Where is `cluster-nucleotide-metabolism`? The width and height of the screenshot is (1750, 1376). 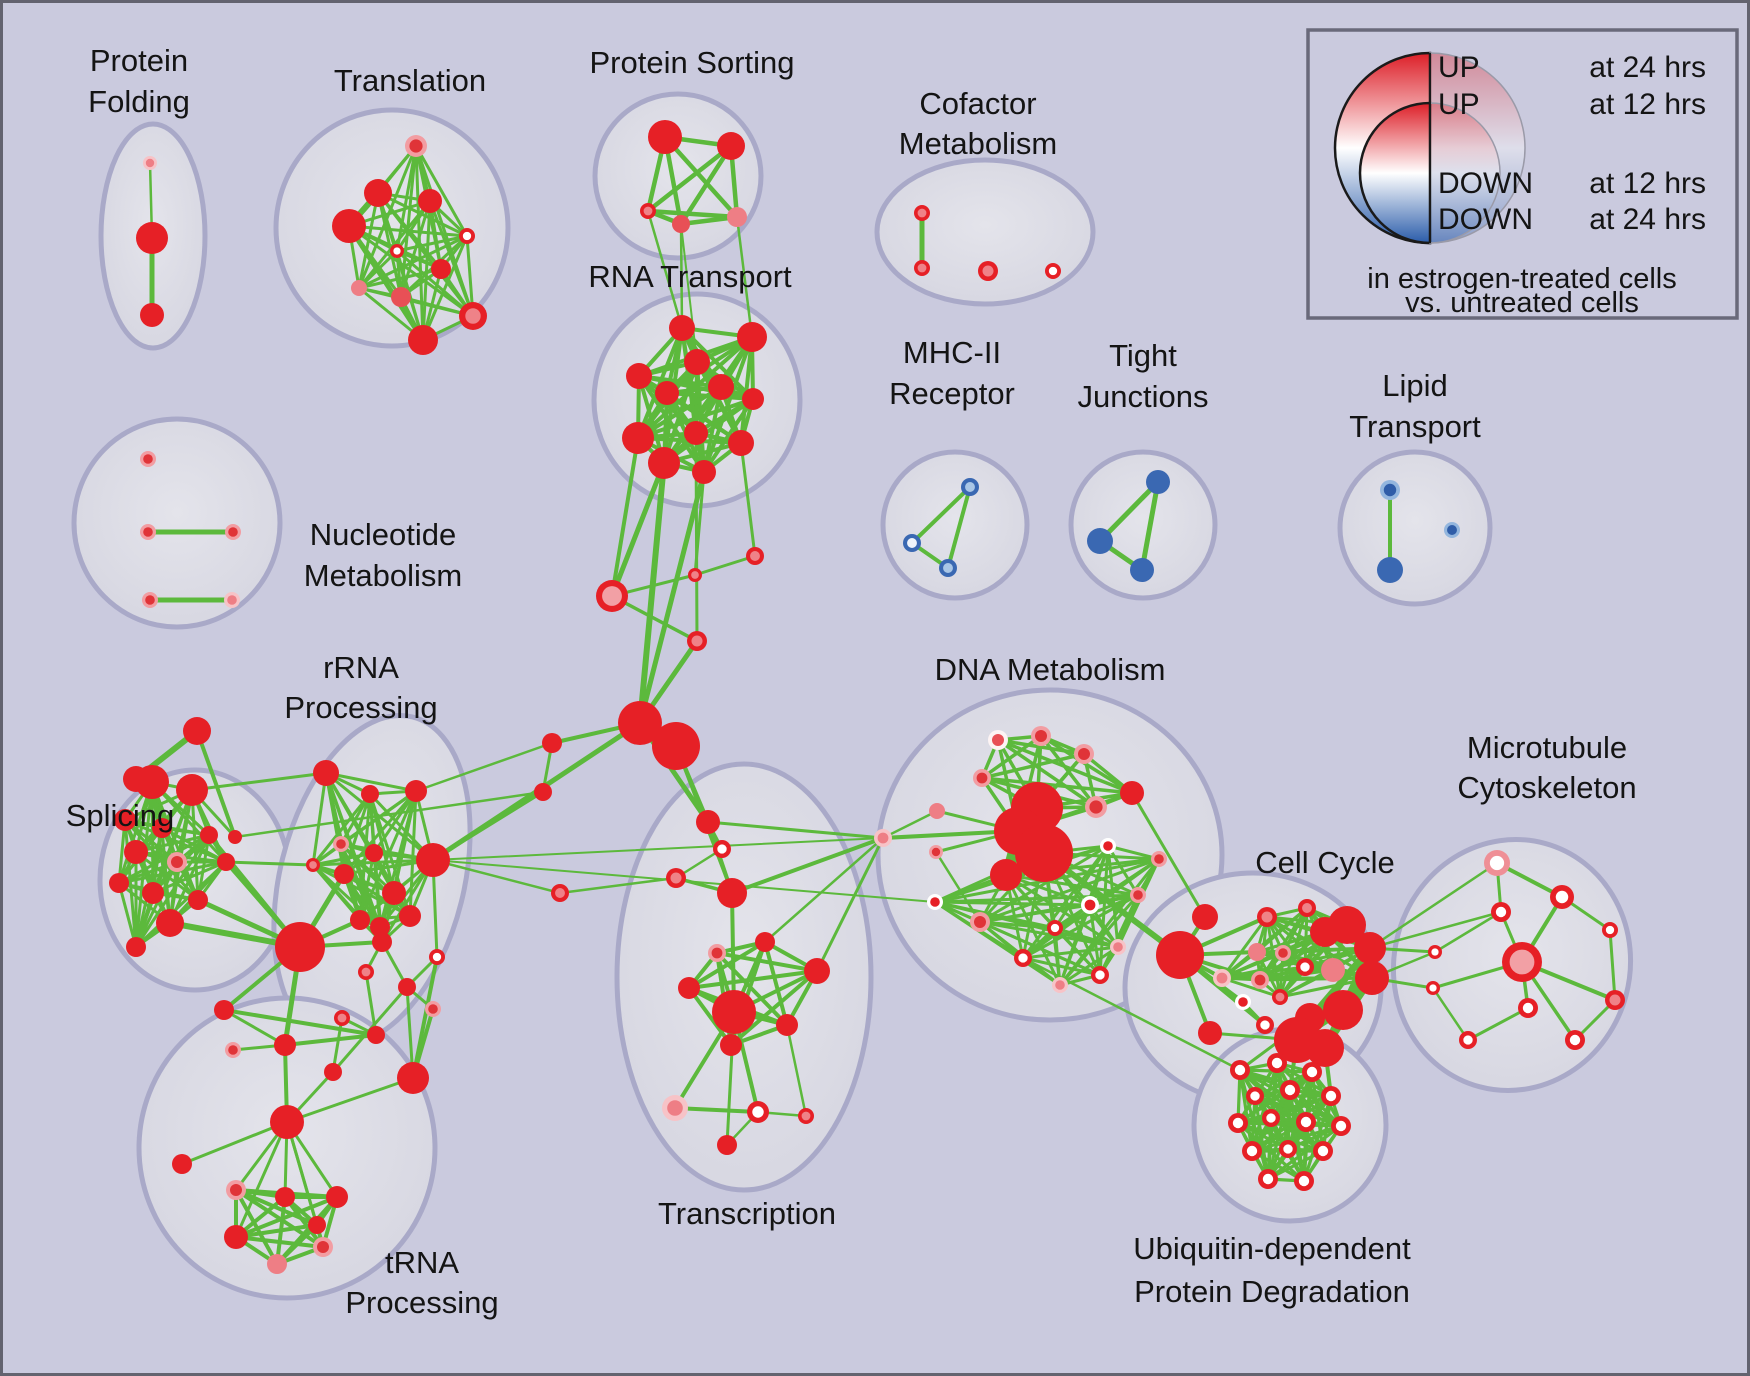
cluster-nucleotide-metabolism is located at coordinates (177, 523).